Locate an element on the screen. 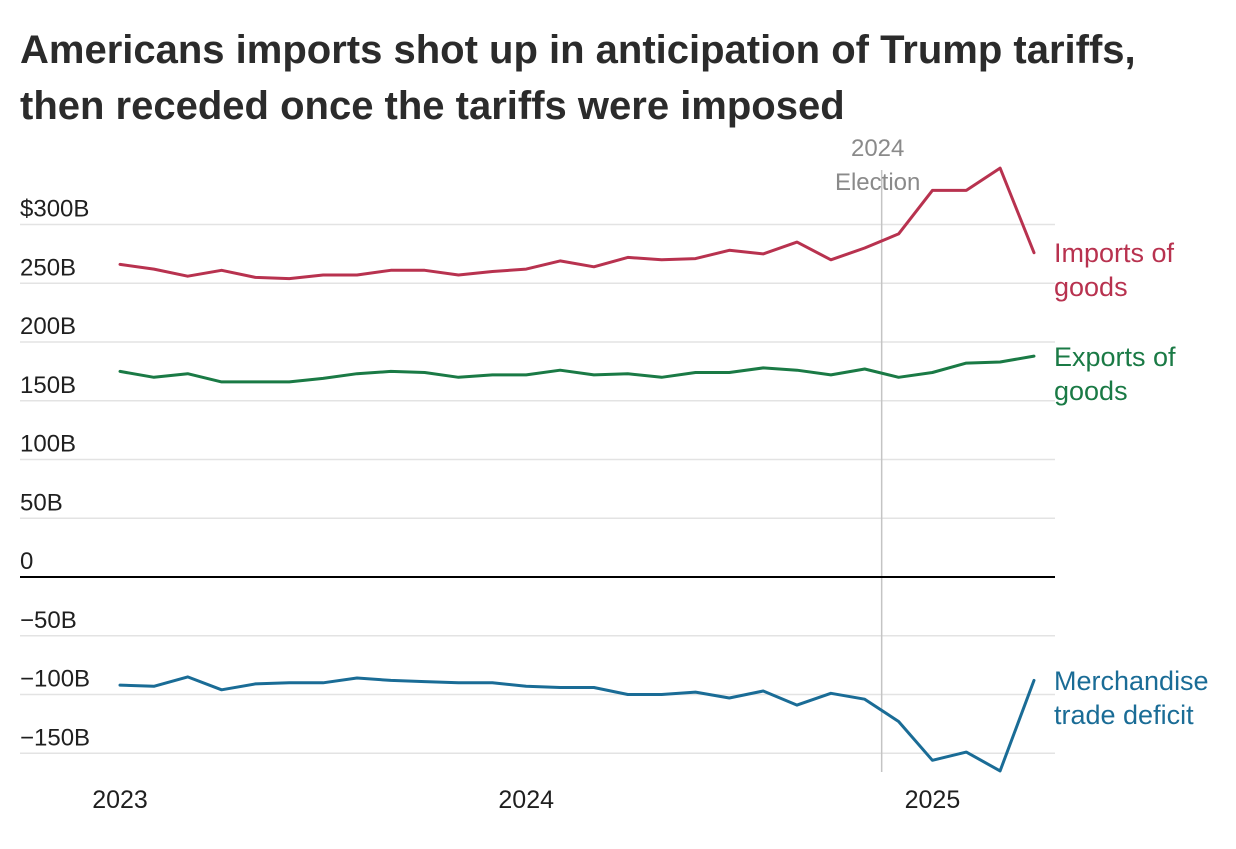 The height and width of the screenshot is (849, 1236). series-line-exports is located at coordinates (577, 369).